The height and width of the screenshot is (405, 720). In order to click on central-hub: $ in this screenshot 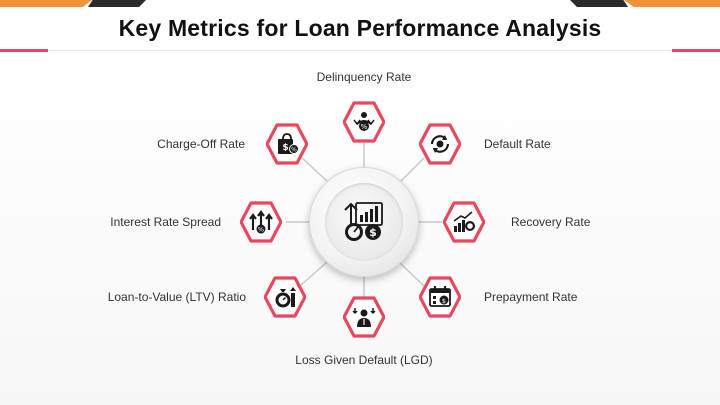, I will do `click(364, 222)`.